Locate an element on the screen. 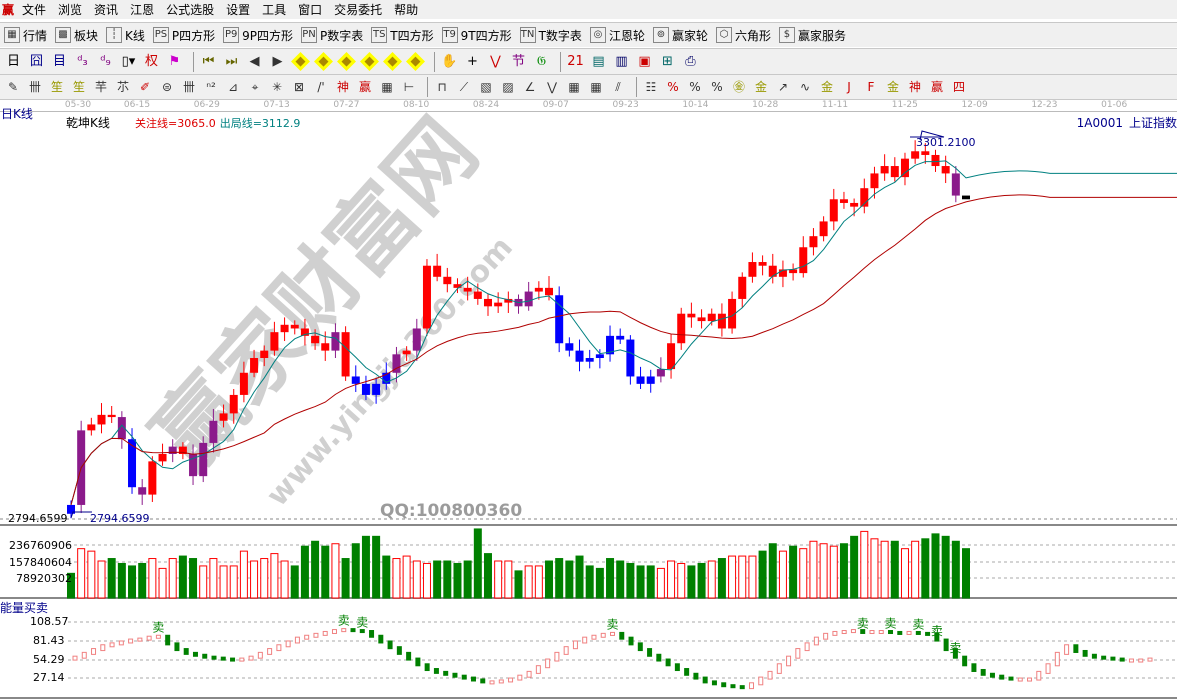  menu-item-4: 公式选股 is located at coordinates (190, 10).